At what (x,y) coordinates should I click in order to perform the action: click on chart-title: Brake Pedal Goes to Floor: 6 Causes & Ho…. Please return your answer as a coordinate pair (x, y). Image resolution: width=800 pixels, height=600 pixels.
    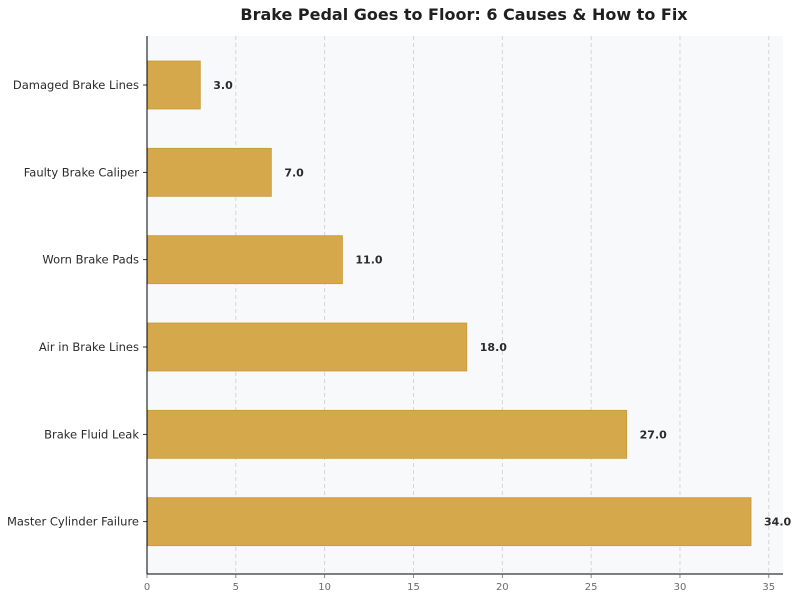
    Looking at the image, I should click on (464, 14).